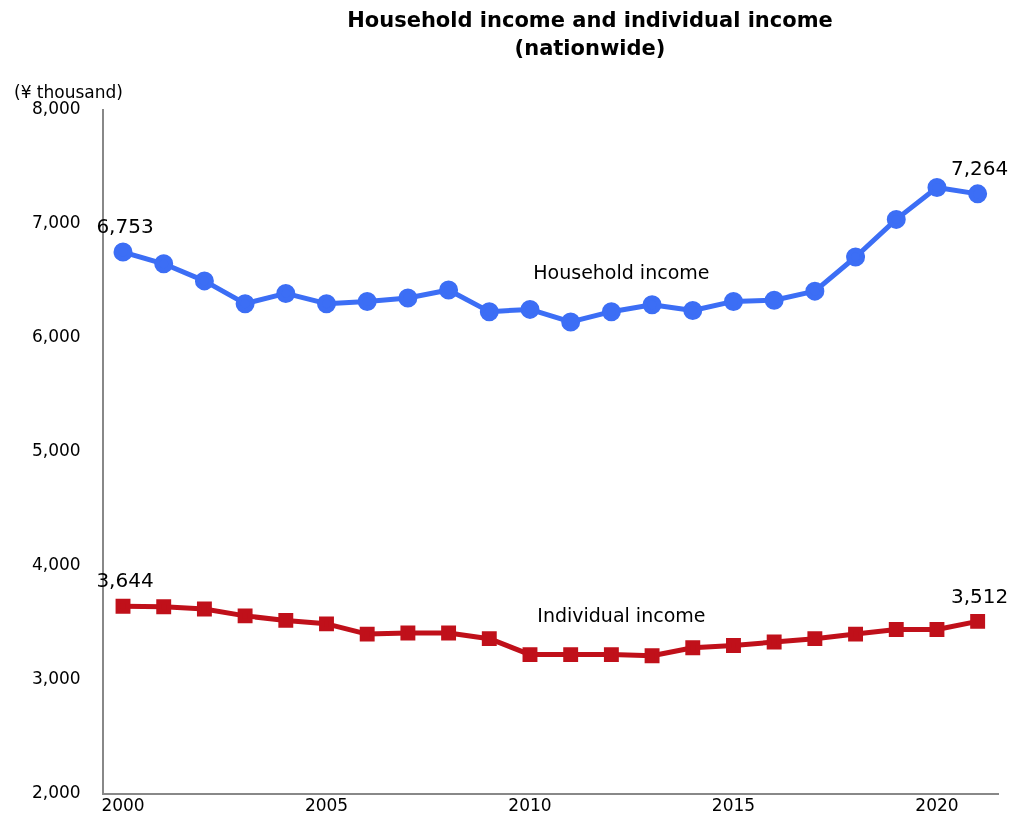 This screenshot has height=826, width=1032. I want to click on x-tick-label: 2010, so click(530, 805).